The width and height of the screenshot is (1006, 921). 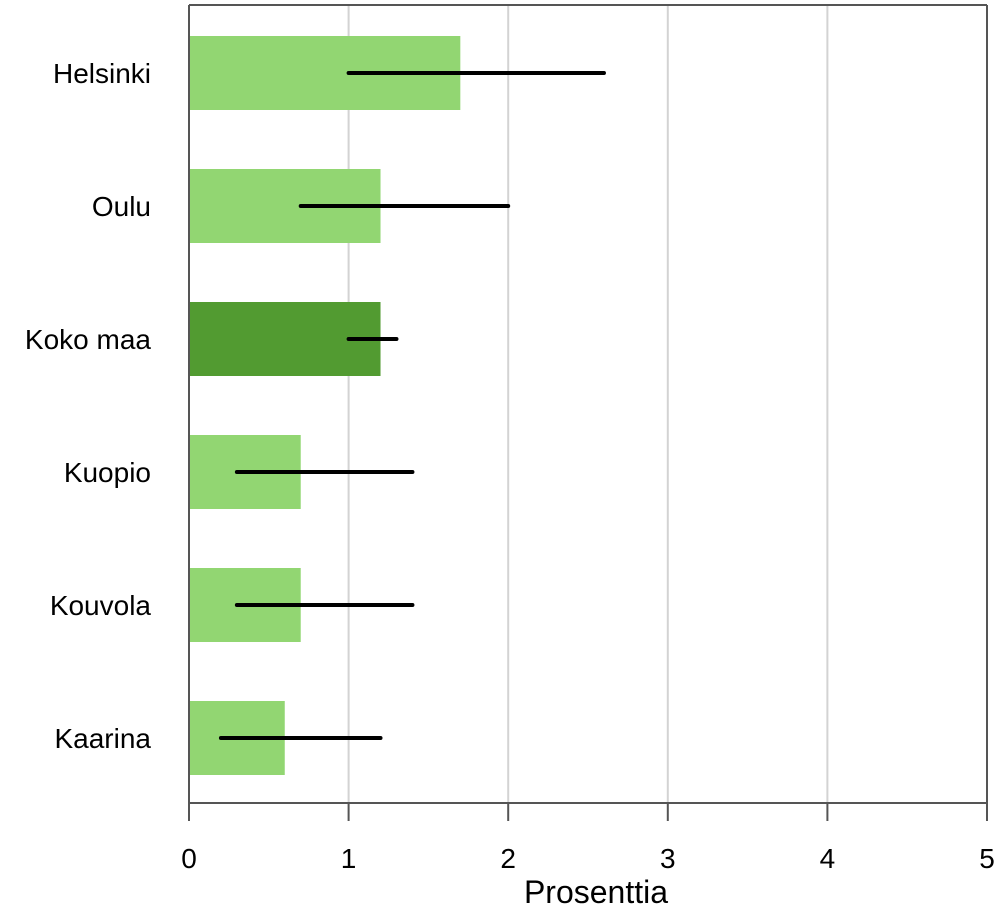 What do you see at coordinates (189, 858) in the screenshot?
I see `x-tick-label: 0` at bounding box center [189, 858].